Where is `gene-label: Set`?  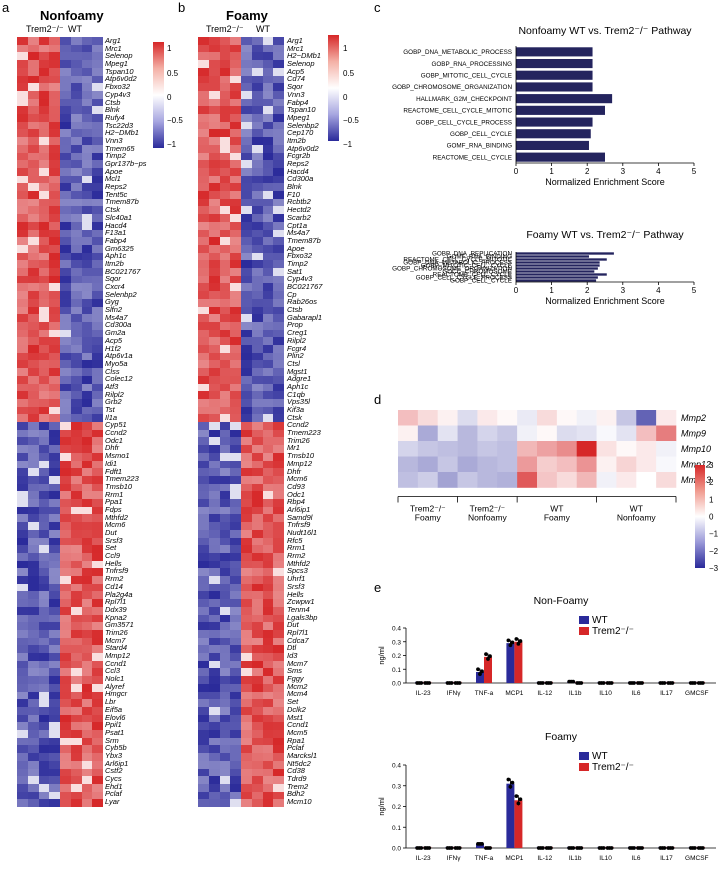 gene-label: Set is located at coordinates (111, 548).